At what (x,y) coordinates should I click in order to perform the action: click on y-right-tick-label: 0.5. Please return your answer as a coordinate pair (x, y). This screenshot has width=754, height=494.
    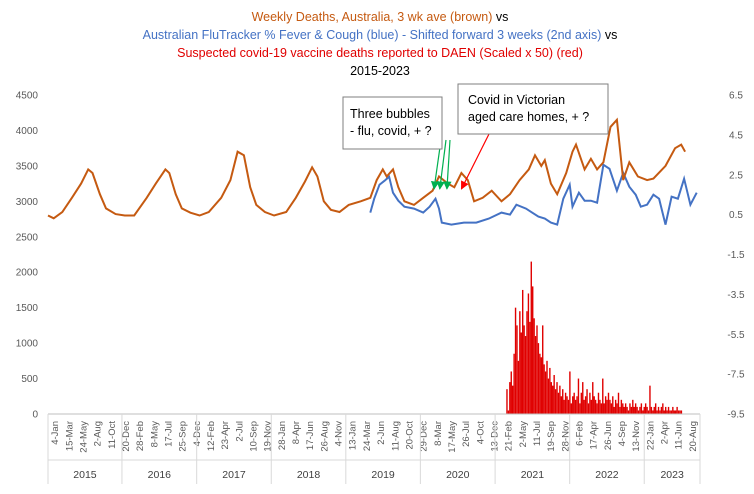
    Looking at the image, I should click on (736, 215).